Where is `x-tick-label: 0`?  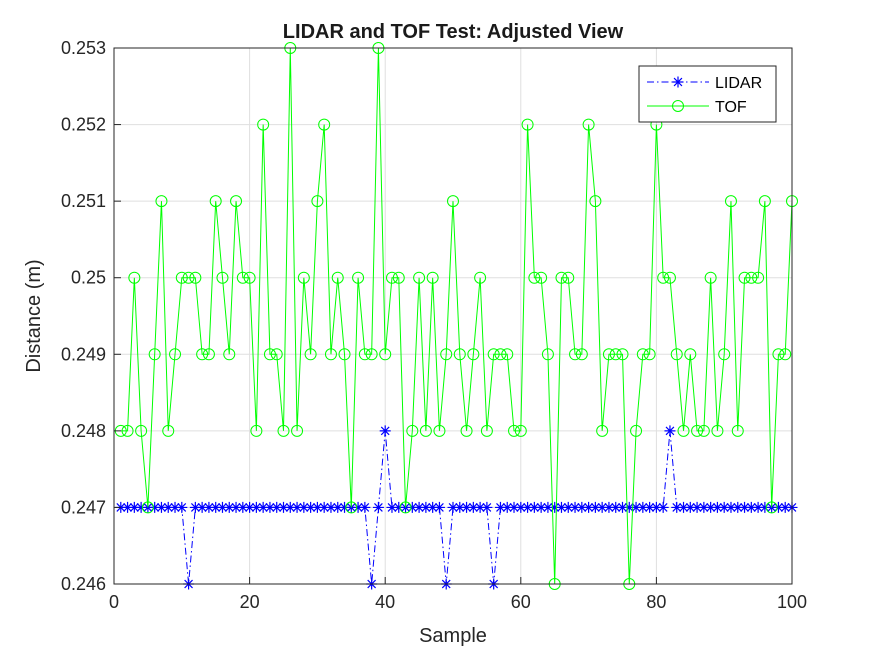 x-tick-label: 0 is located at coordinates (114, 602).